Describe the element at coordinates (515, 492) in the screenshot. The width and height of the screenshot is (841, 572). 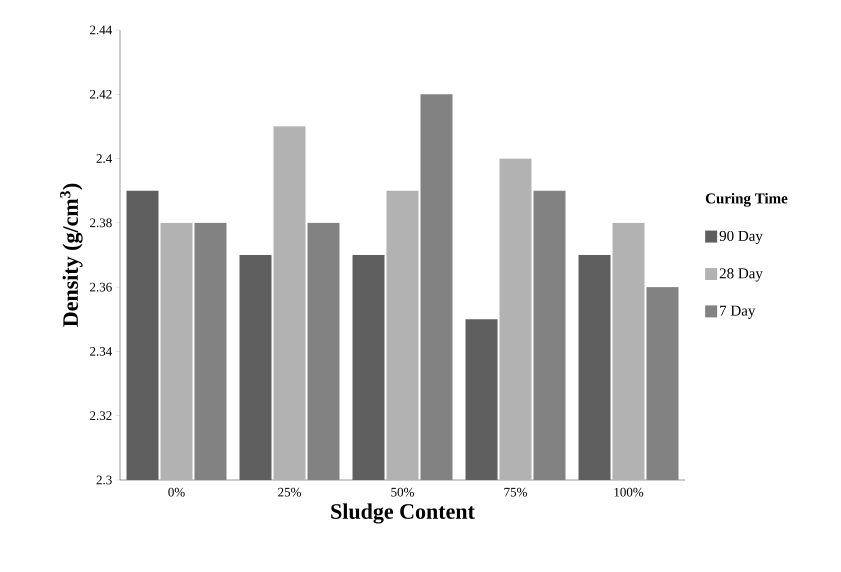
I see `x-tick-label: 75%` at that location.